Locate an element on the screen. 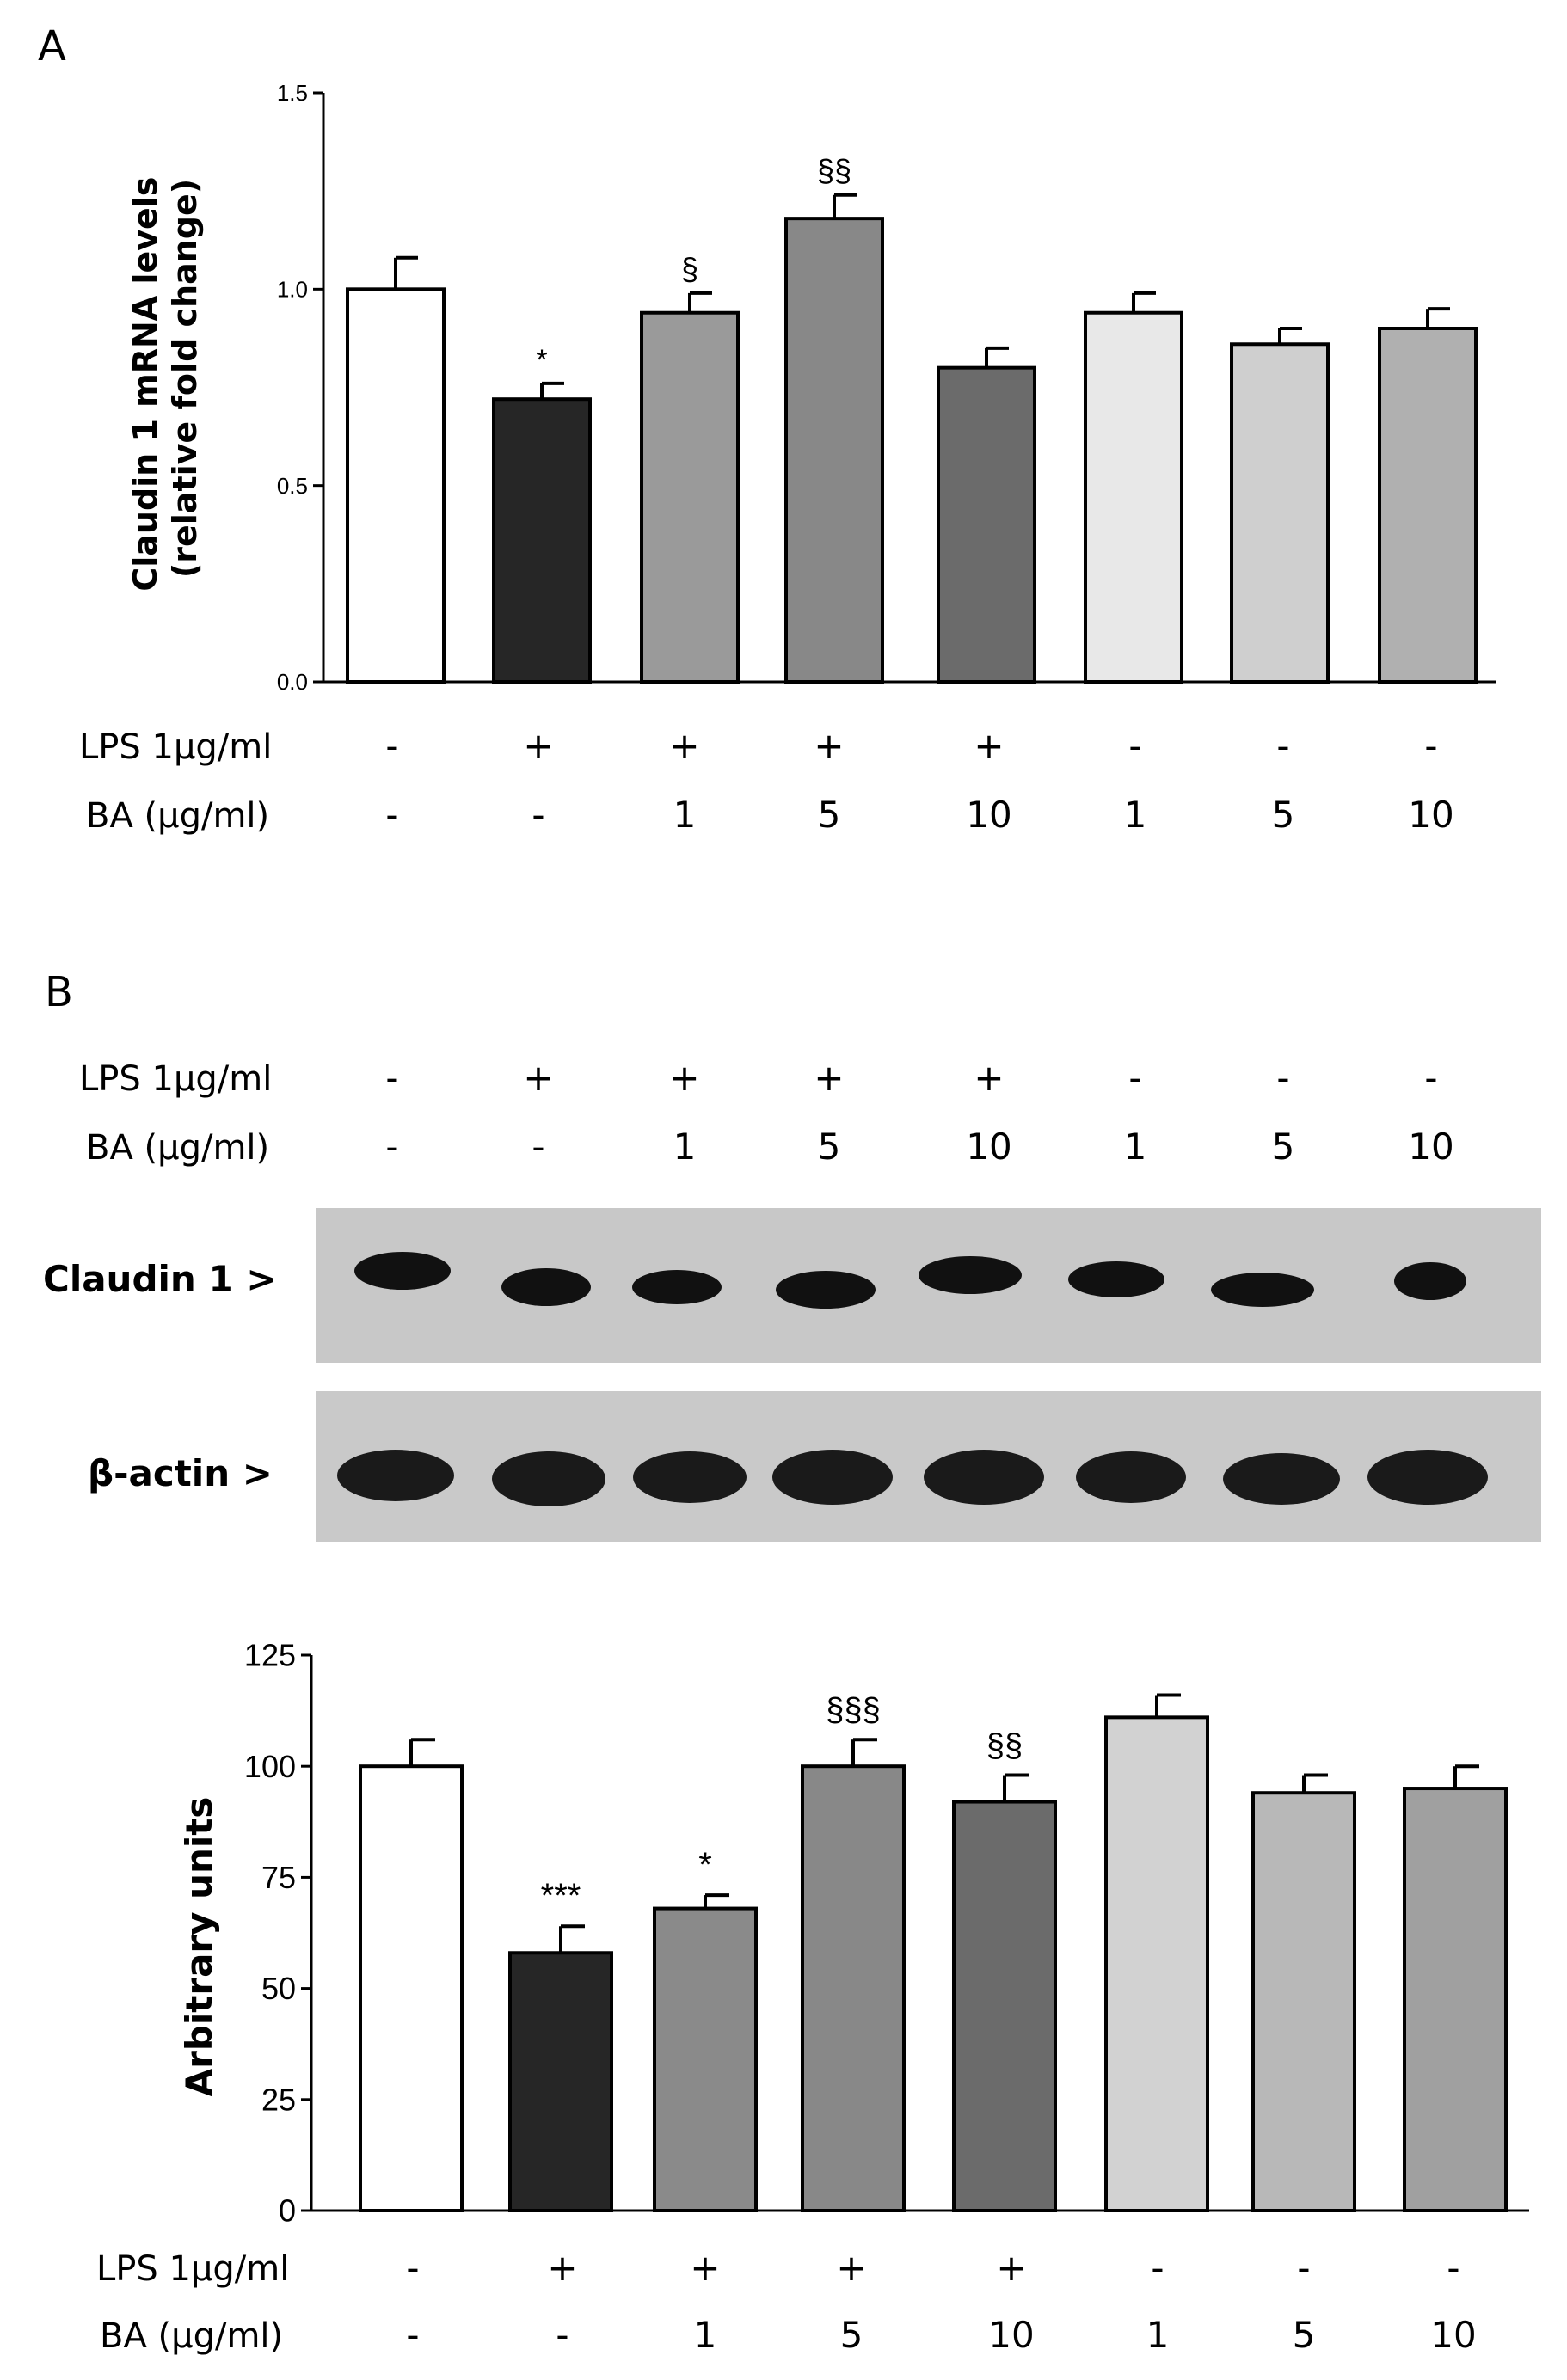 The width and height of the screenshot is (1567, 2380). chart-a-ylabel-line2: (relative fold change) is located at coordinates (185, 379).